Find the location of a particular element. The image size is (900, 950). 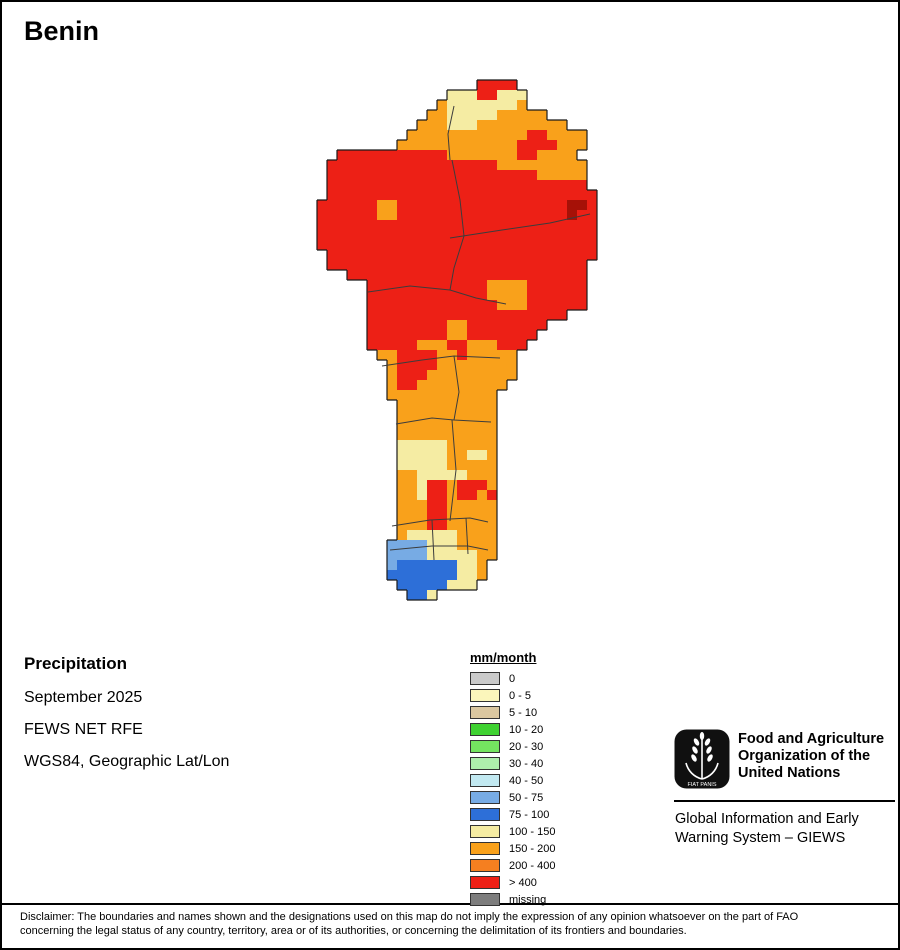

fao-motto: FIAT PANIS is located at coordinates (701, 785).